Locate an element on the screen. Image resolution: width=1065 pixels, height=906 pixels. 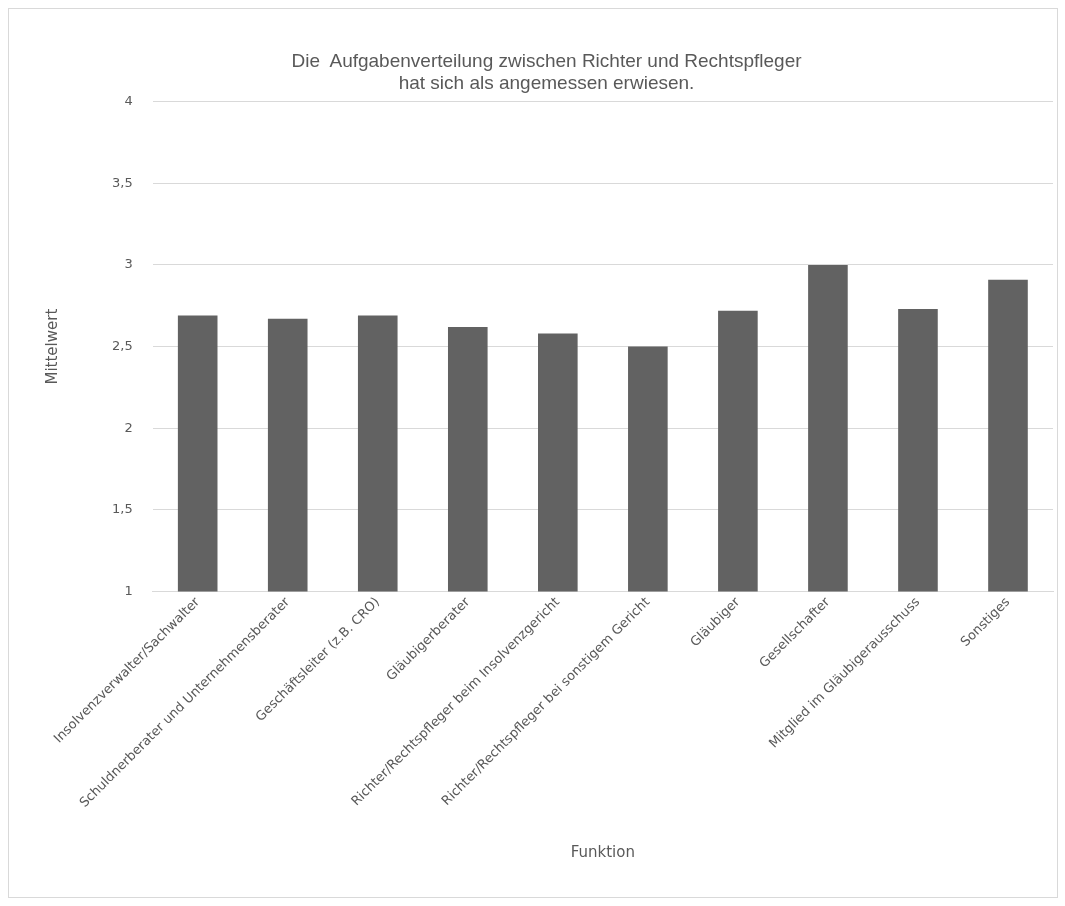
x-axis-title: Funktion is located at coordinates (602, 851).